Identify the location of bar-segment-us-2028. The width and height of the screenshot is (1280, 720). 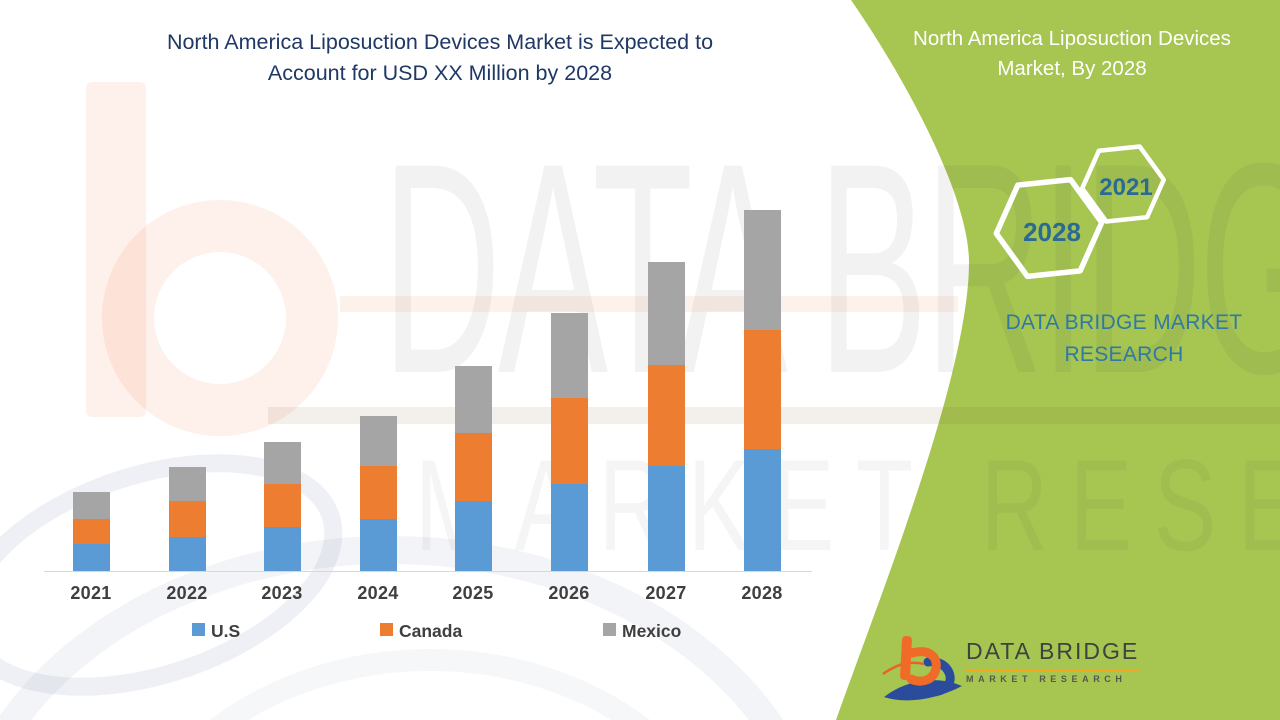
(762, 510).